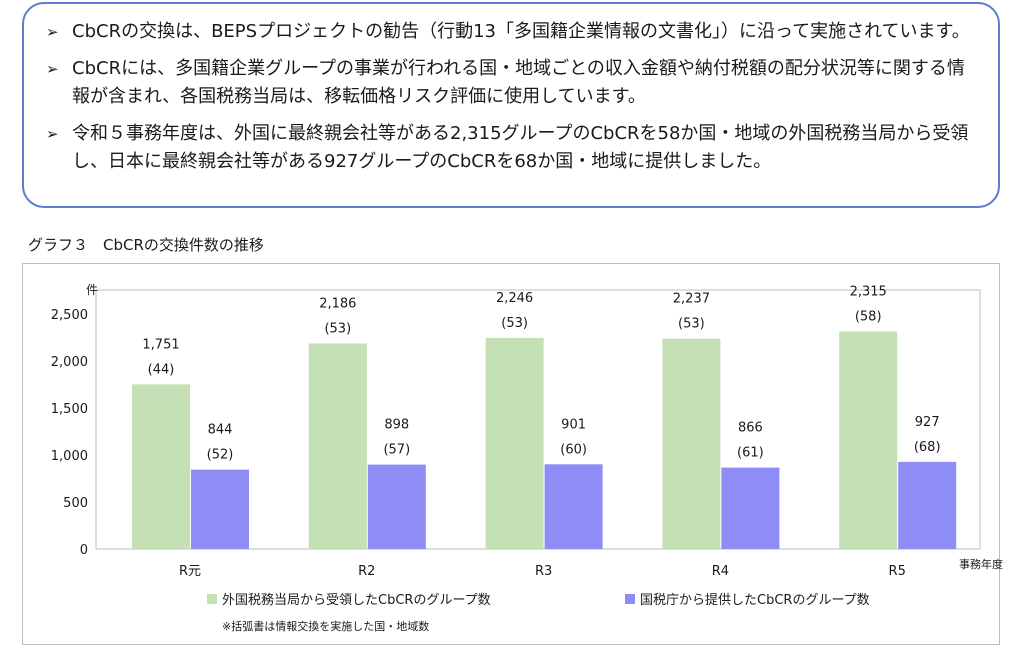  What do you see at coordinates (396, 425) in the screenshot?
I see `data-label-provided: 898` at bounding box center [396, 425].